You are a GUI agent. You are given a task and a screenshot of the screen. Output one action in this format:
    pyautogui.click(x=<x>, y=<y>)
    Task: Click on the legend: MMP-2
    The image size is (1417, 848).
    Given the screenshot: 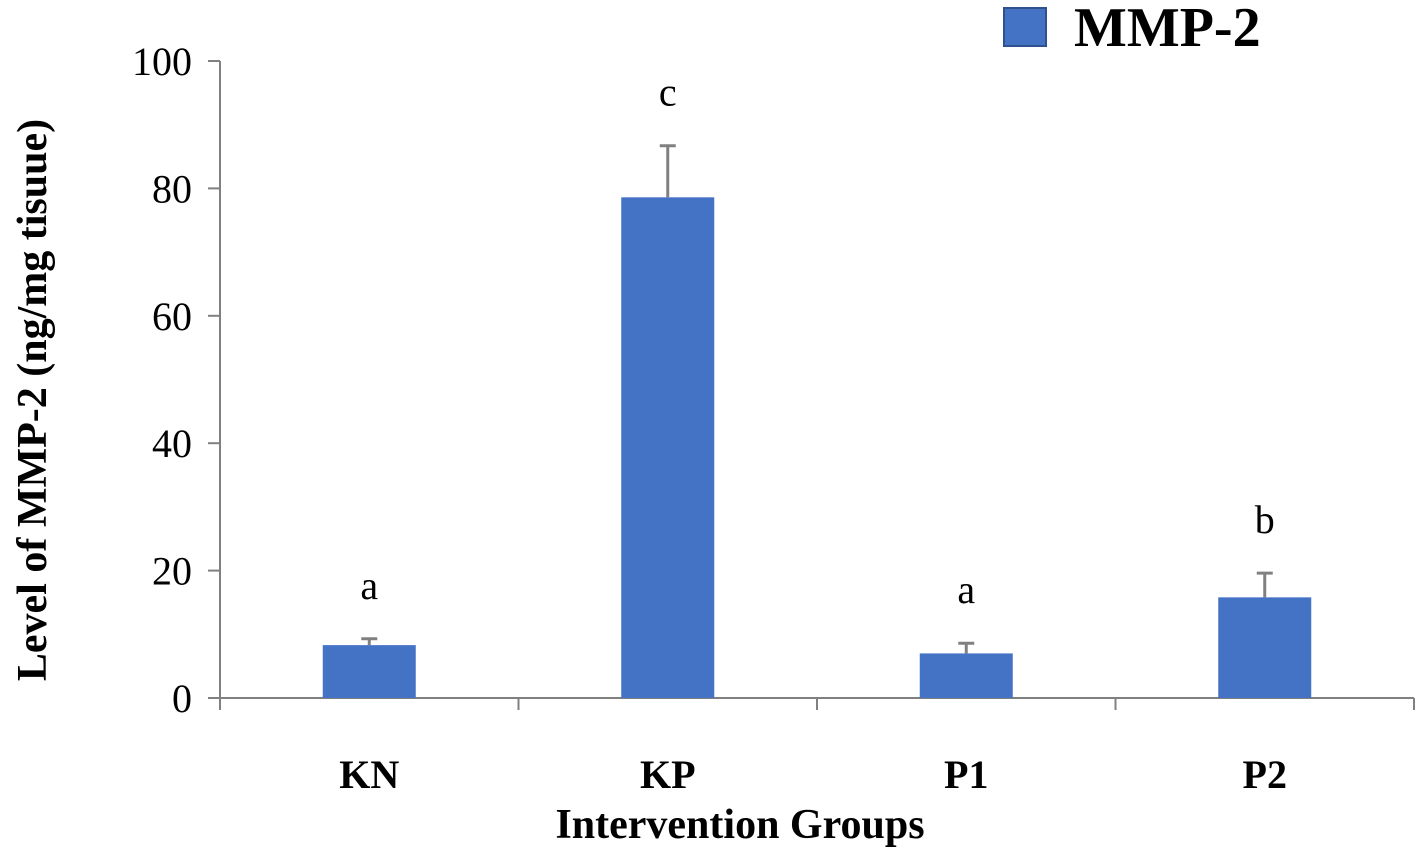 What is the action you would take?
    pyautogui.click(x=1132, y=29)
    